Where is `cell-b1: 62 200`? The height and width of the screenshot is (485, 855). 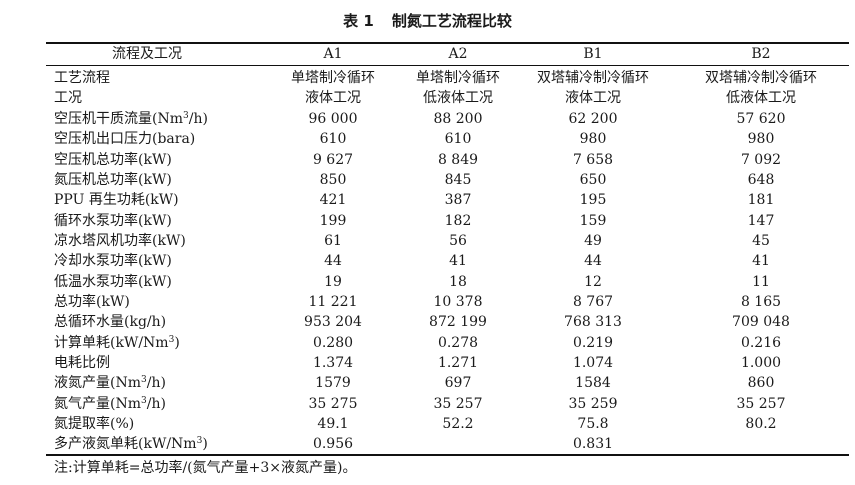 cell-b1: 62 200 is located at coordinates (593, 119).